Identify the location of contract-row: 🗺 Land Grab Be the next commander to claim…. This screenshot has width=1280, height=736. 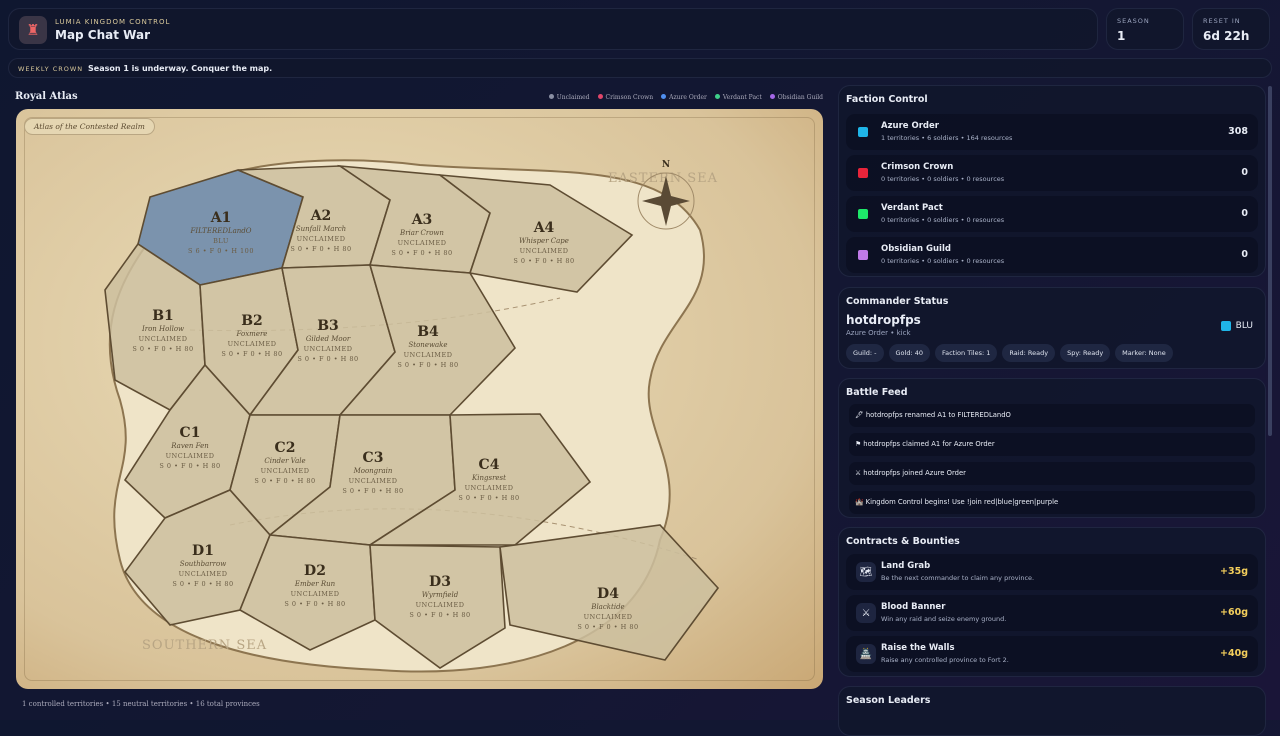
(1052, 572).